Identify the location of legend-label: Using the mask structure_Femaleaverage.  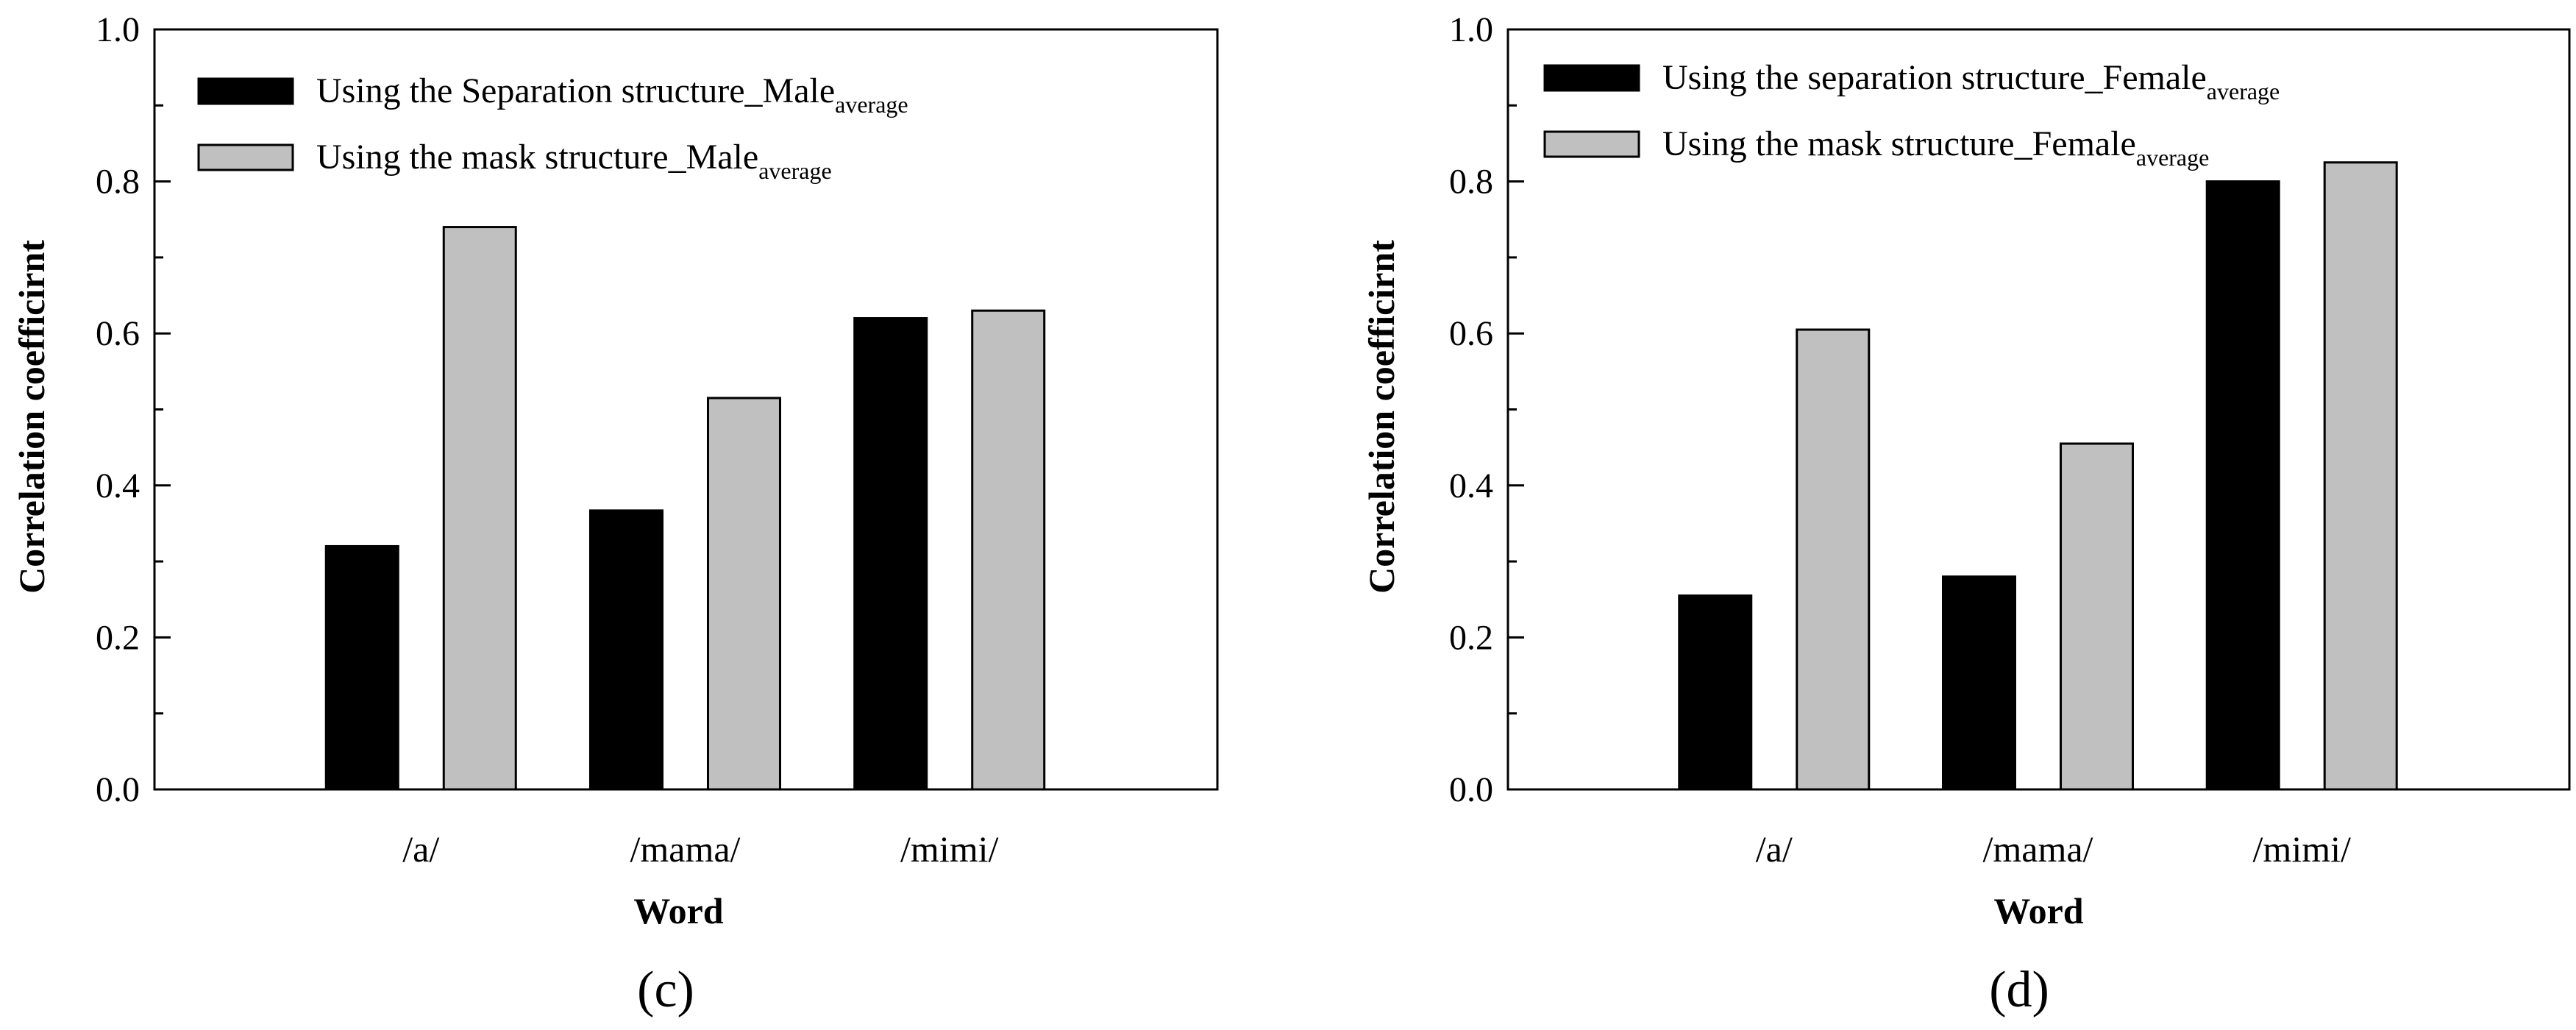
(1935, 147).